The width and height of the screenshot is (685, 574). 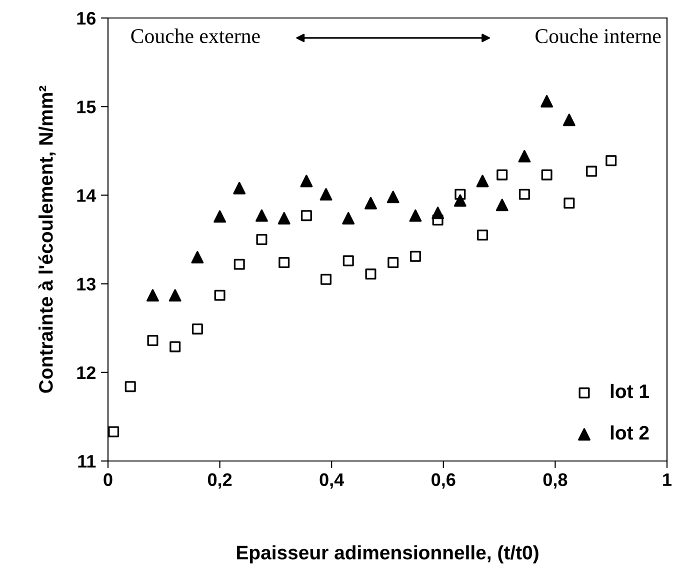 I want to click on x-tick-label: 0,2, so click(x=220, y=481).